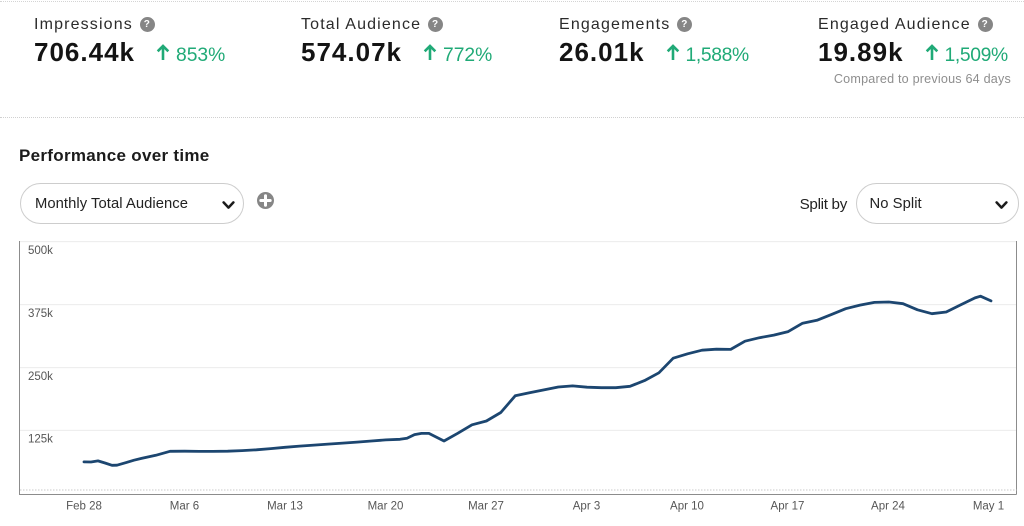  Describe the element at coordinates (988, 507) in the screenshot. I see `svg-text: May 1` at that location.